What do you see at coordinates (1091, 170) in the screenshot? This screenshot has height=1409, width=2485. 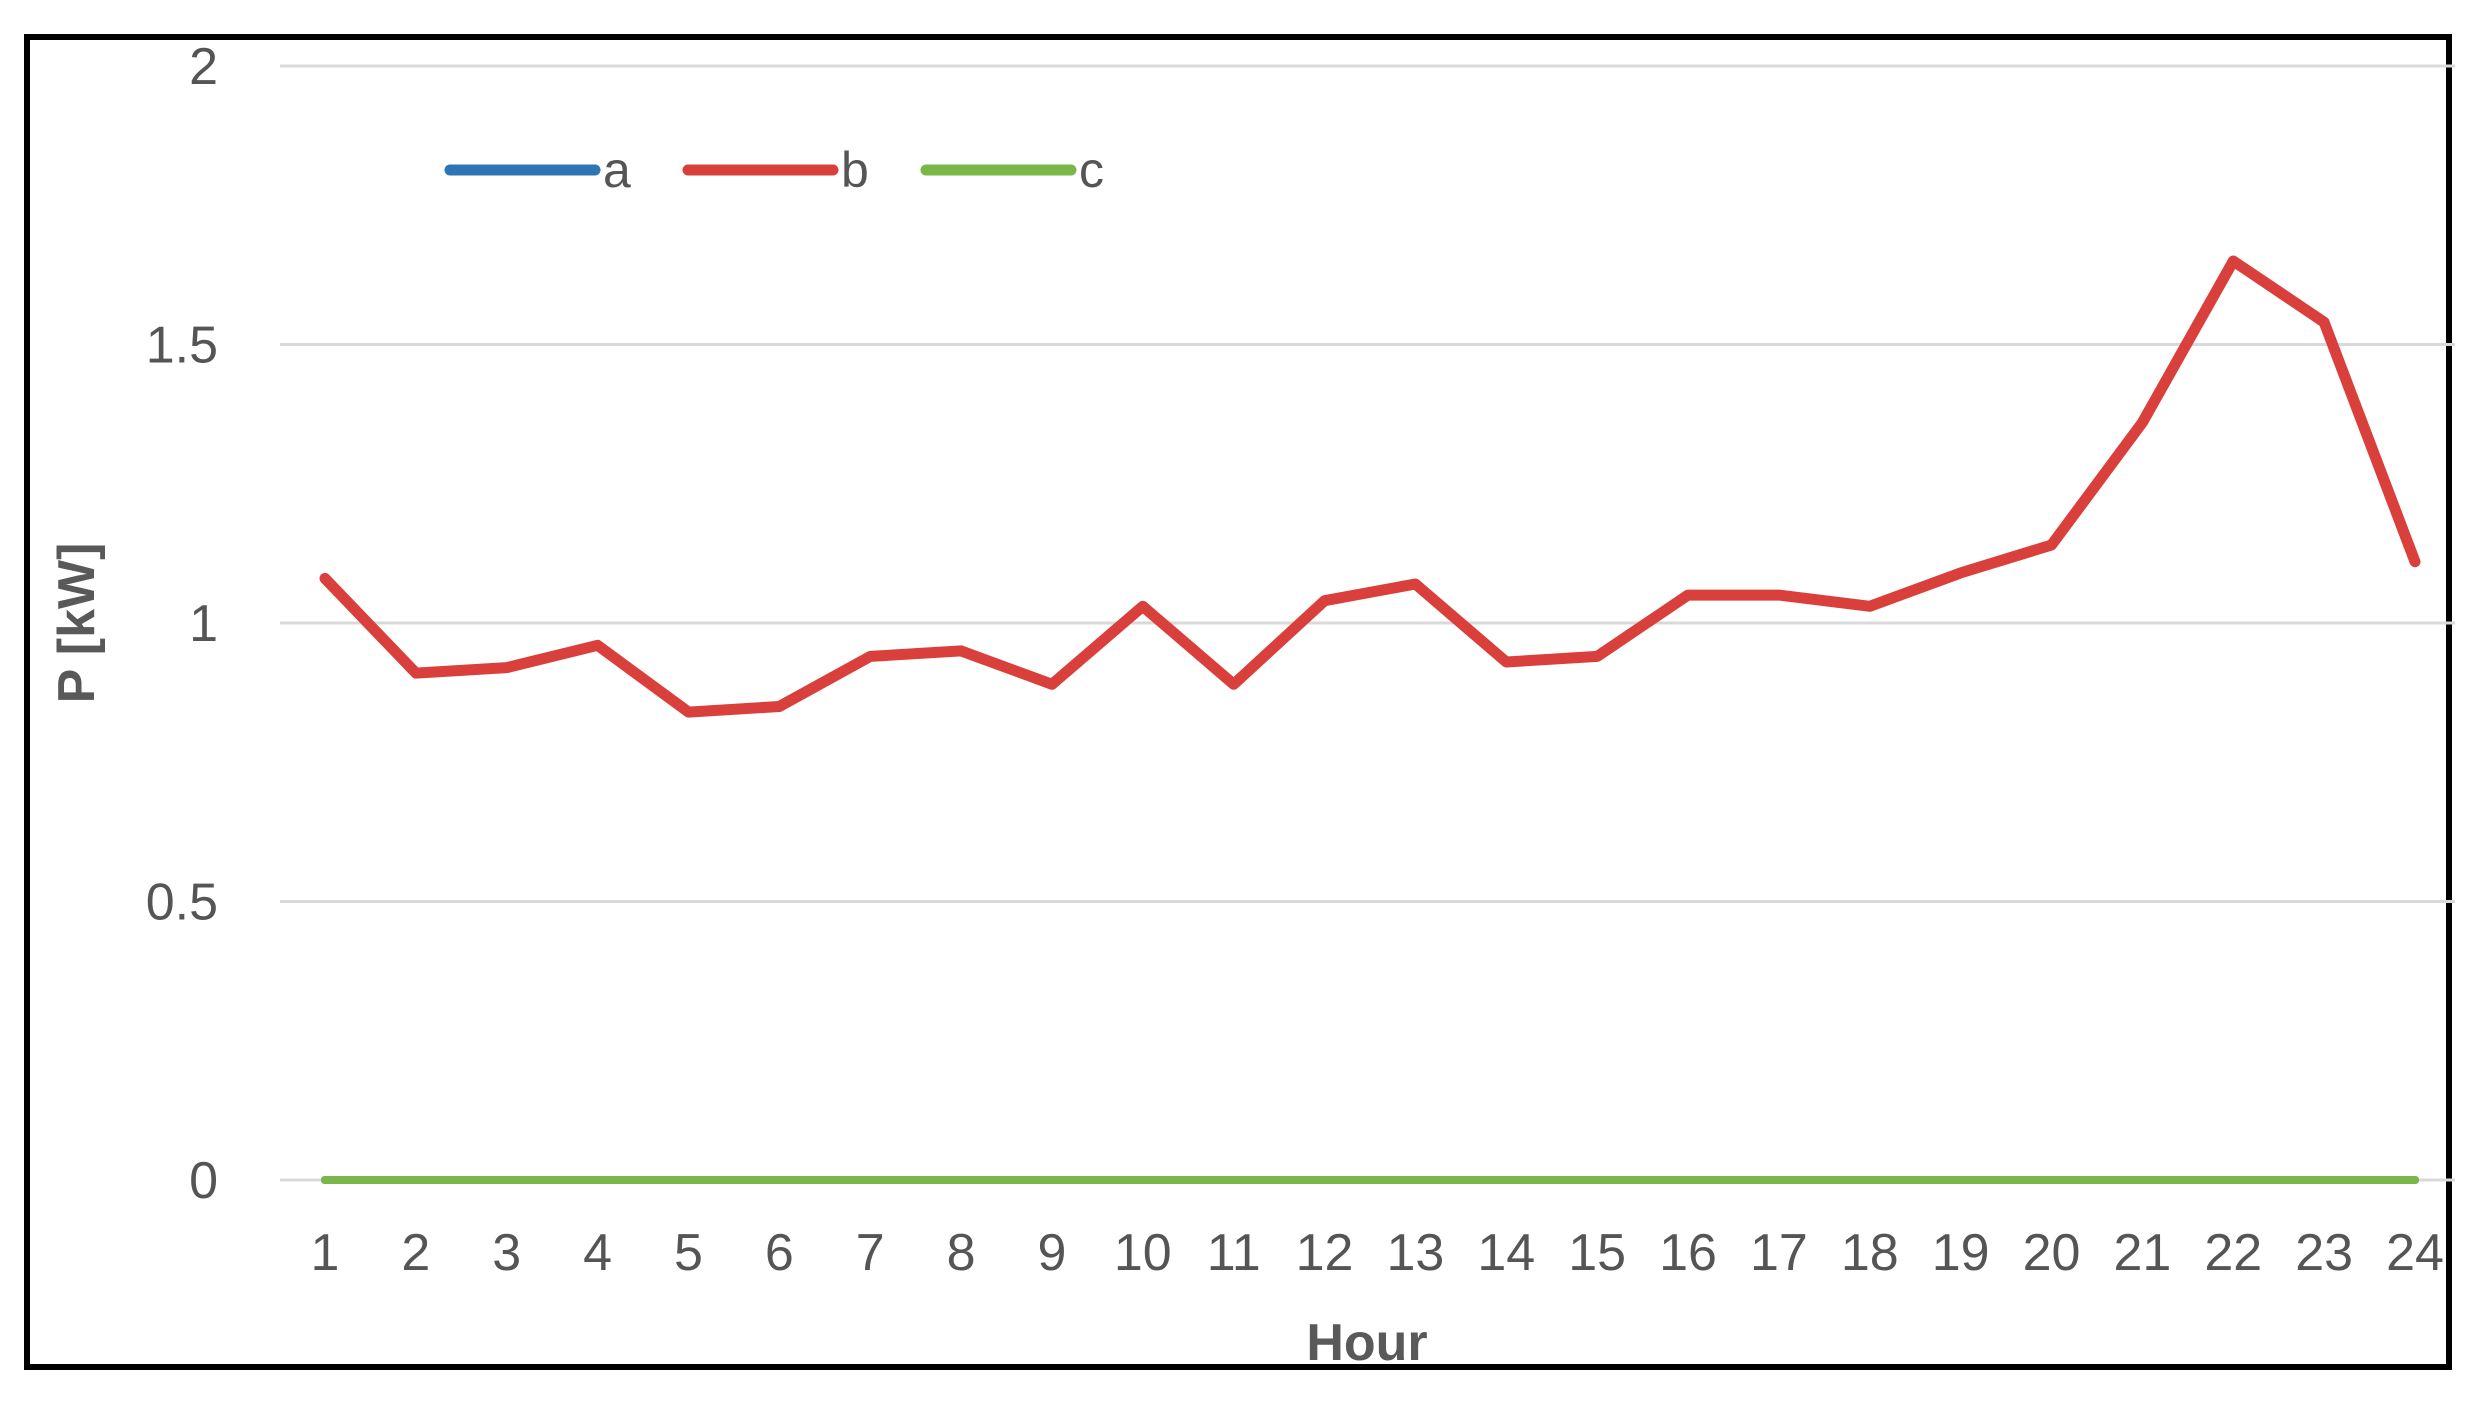 I see `legend-label-c: c` at bounding box center [1091, 170].